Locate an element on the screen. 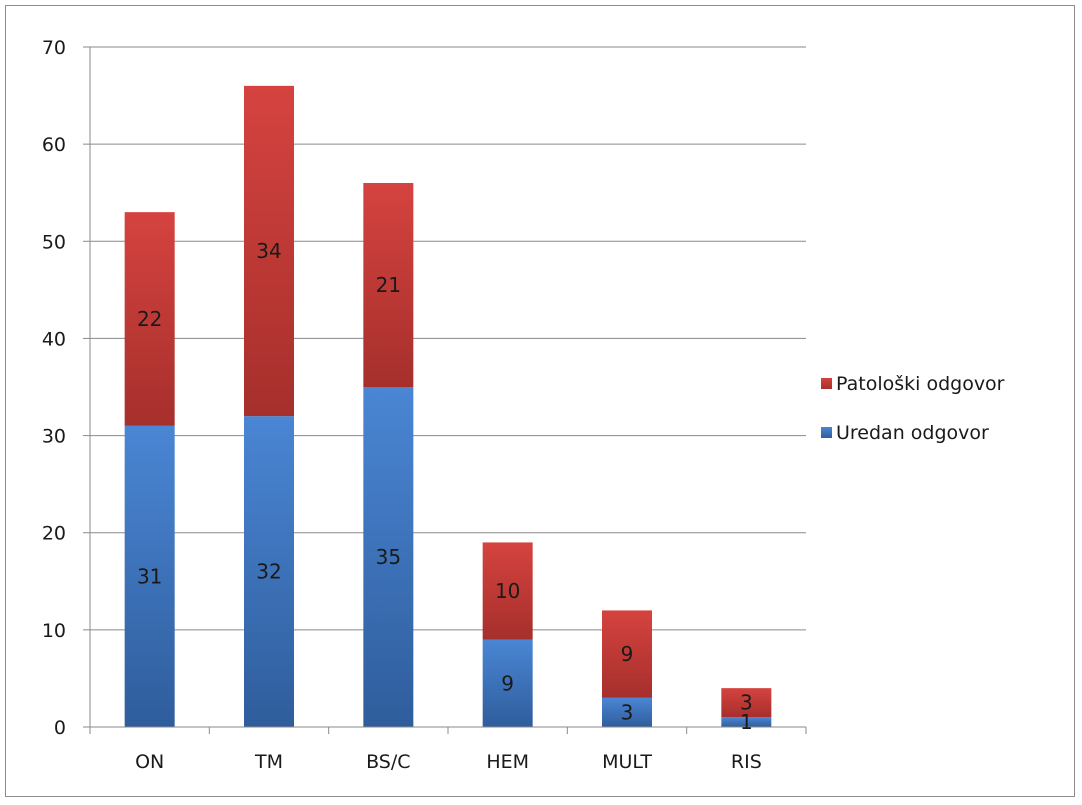 This screenshot has width=1082, height=805. y-tick-label: 20 is located at coordinates (54, 534).